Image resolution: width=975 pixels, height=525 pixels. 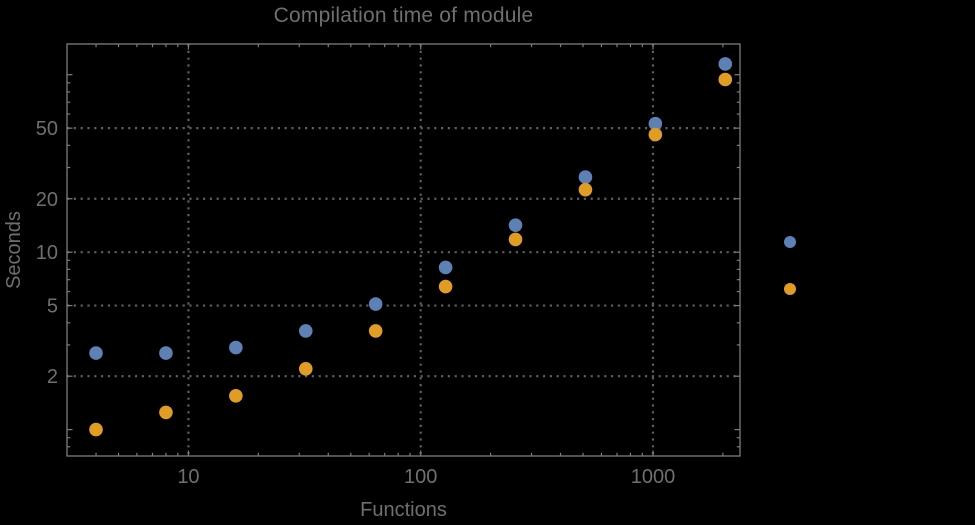 What do you see at coordinates (790, 242) in the screenshot?
I see `legend-marker-series-blue` at bounding box center [790, 242].